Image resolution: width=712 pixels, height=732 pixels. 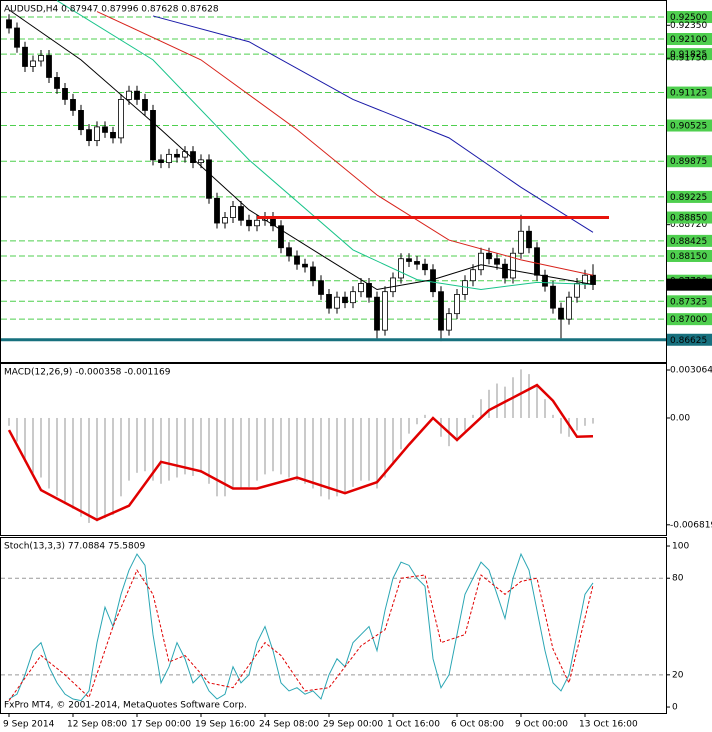 I want to click on x-tick-label: 12 Sep 08:00, so click(x=97, y=725).